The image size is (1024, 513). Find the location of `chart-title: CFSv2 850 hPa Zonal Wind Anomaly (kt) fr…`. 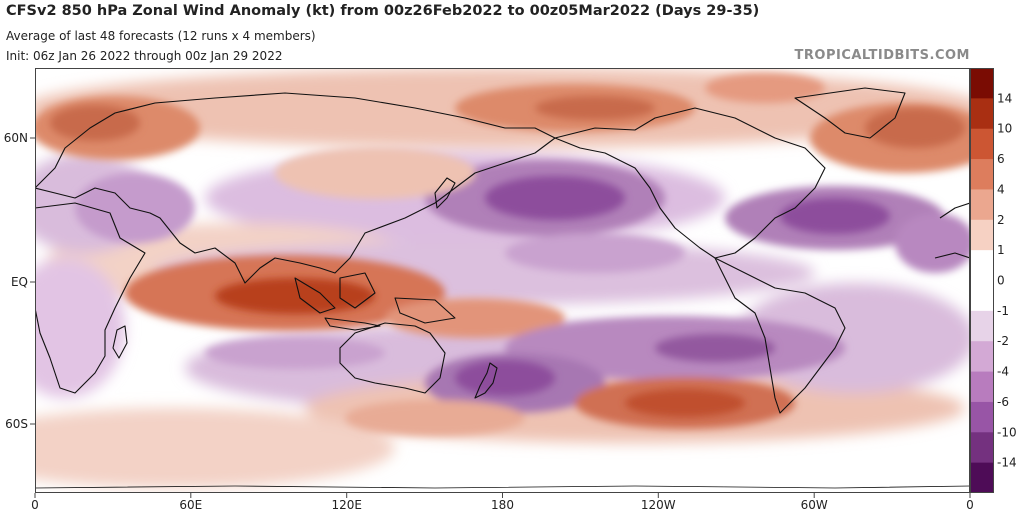

chart-title: CFSv2 850 hPa Zonal Wind Anomaly (kt) fr… is located at coordinates (383, 11).